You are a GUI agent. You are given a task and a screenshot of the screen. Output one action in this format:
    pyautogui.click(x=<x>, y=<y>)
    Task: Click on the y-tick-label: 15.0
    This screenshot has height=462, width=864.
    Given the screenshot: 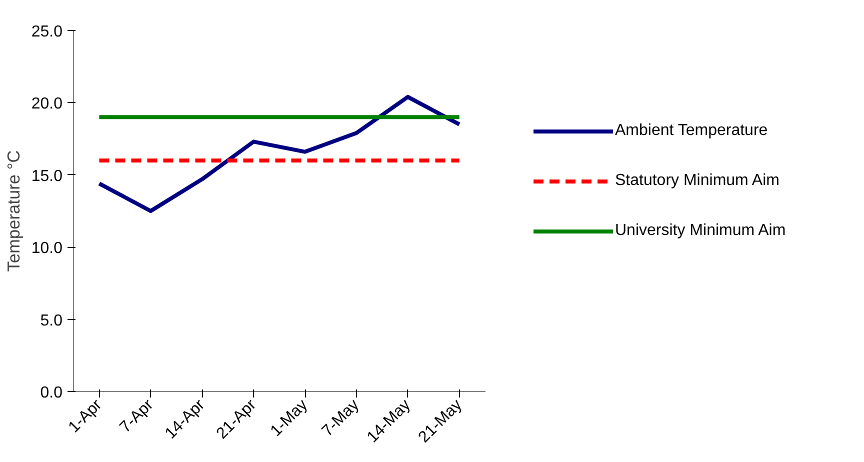 What is the action you would take?
    pyautogui.click(x=47, y=176)
    